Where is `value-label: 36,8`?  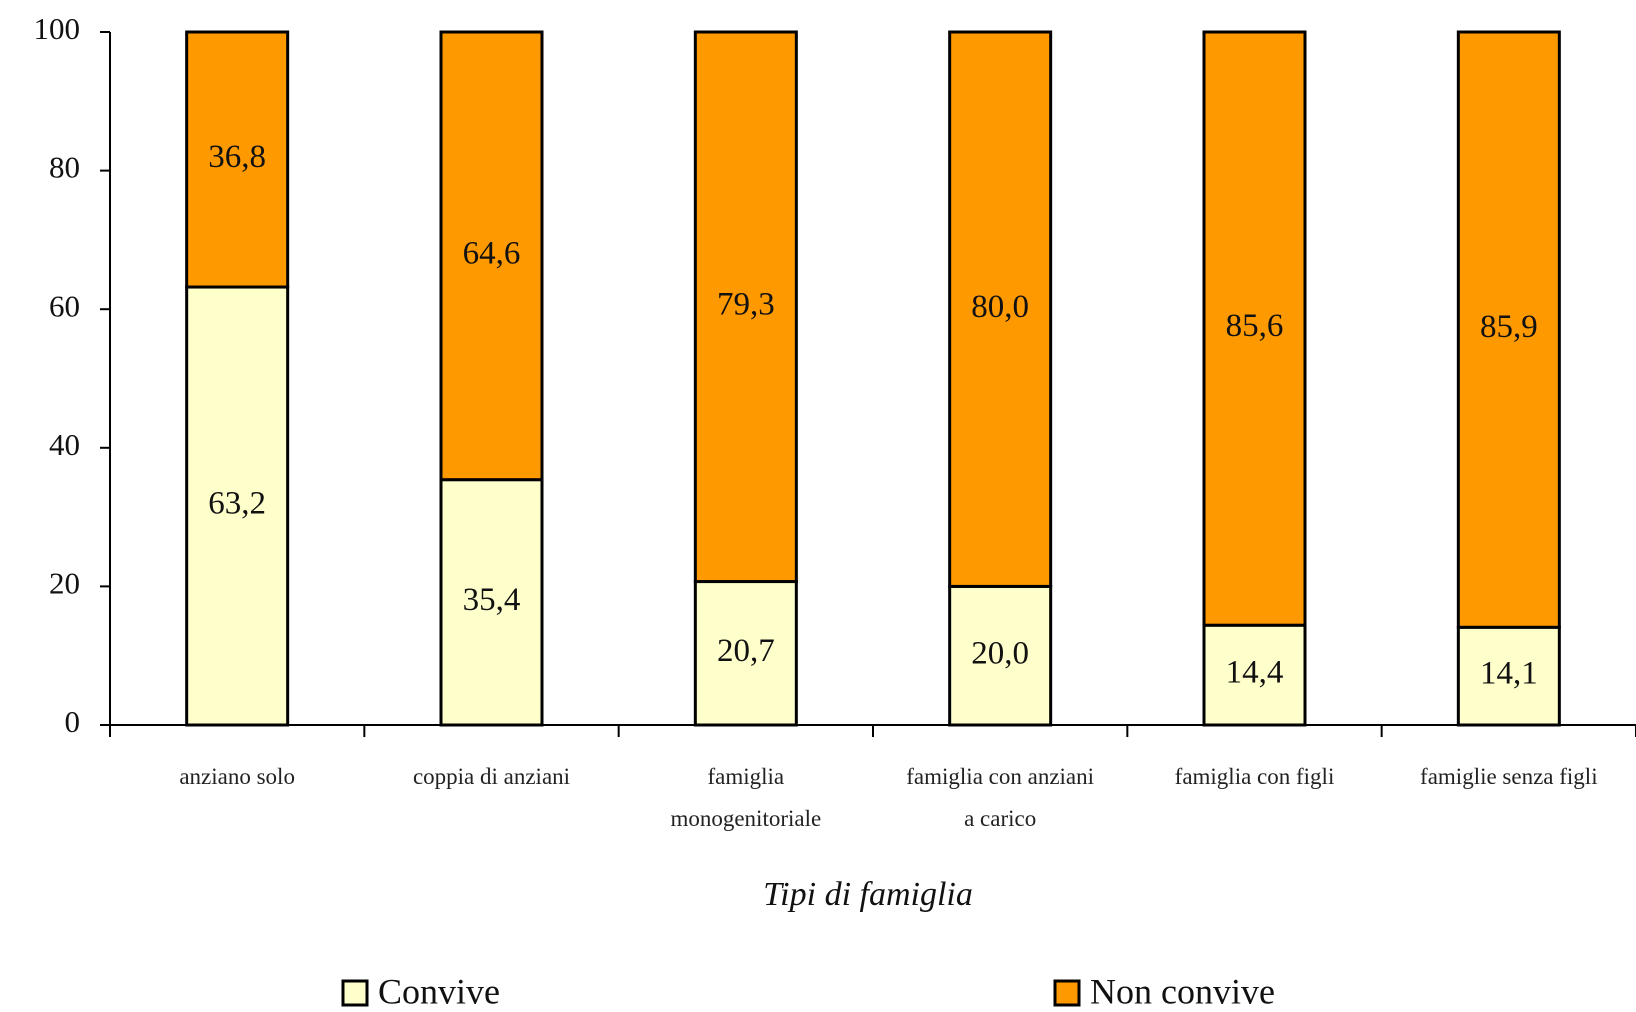
value-label: 36,8 is located at coordinates (237, 157).